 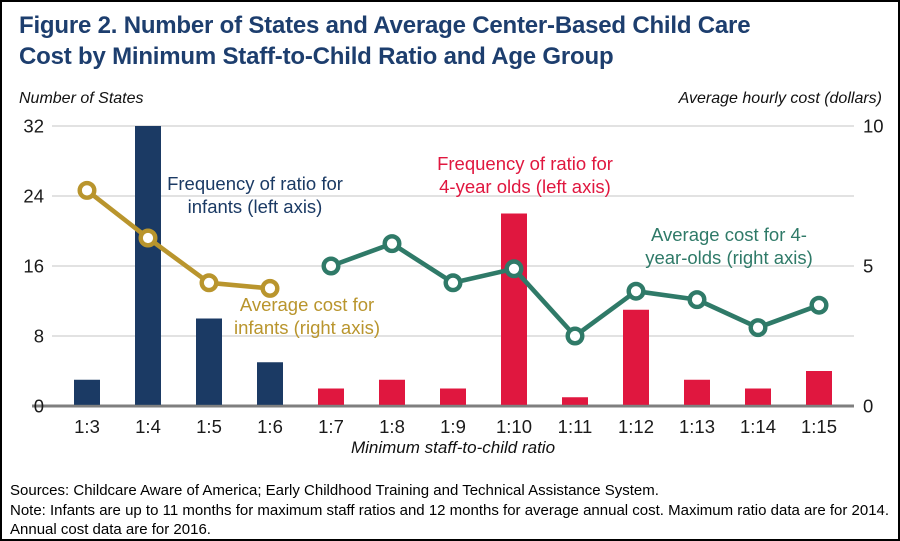 What do you see at coordinates (453, 447) in the screenshot?
I see `x-axis-title: Minimum staff-to-child ratio` at bounding box center [453, 447].